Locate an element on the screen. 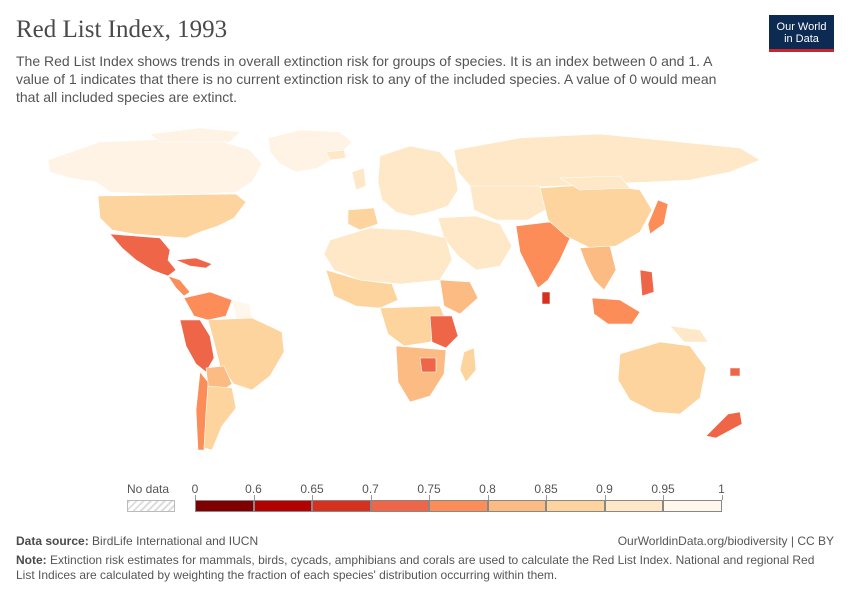  note-label: Note: is located at coordinates (31, 560).